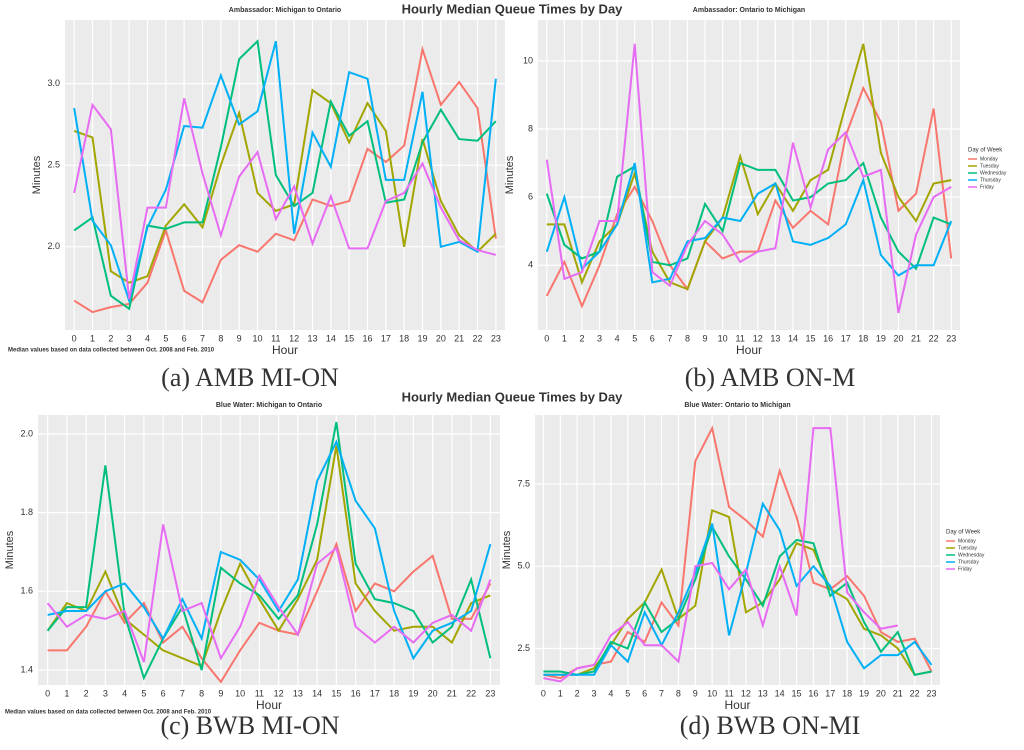  I want to click on y-tick-label: 3.0, so click(53, 83).